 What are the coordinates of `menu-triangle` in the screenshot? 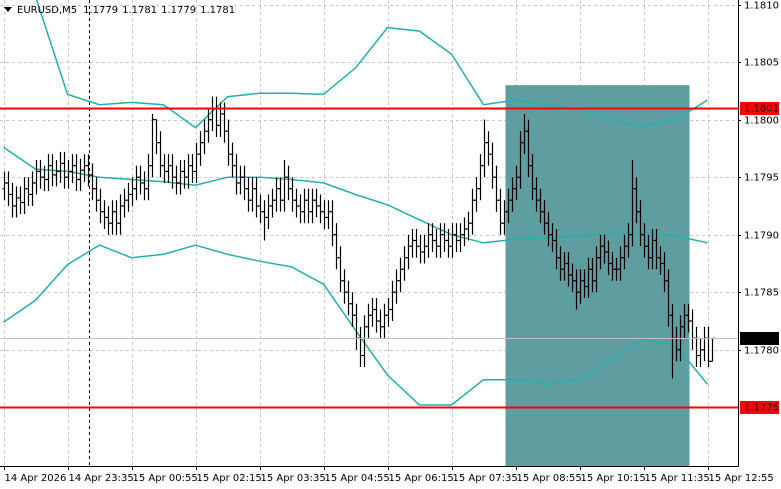 It's located at (8, 9).